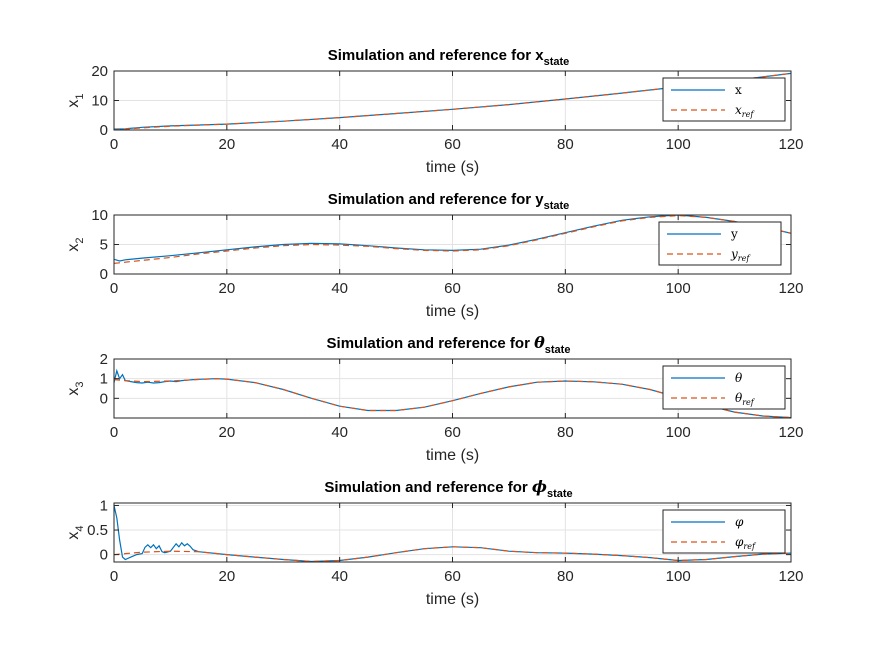  Describe the element at coordinates (449, 201) in the screenshot. I see `chart-title: Simulation and reference for ystate` at that location.